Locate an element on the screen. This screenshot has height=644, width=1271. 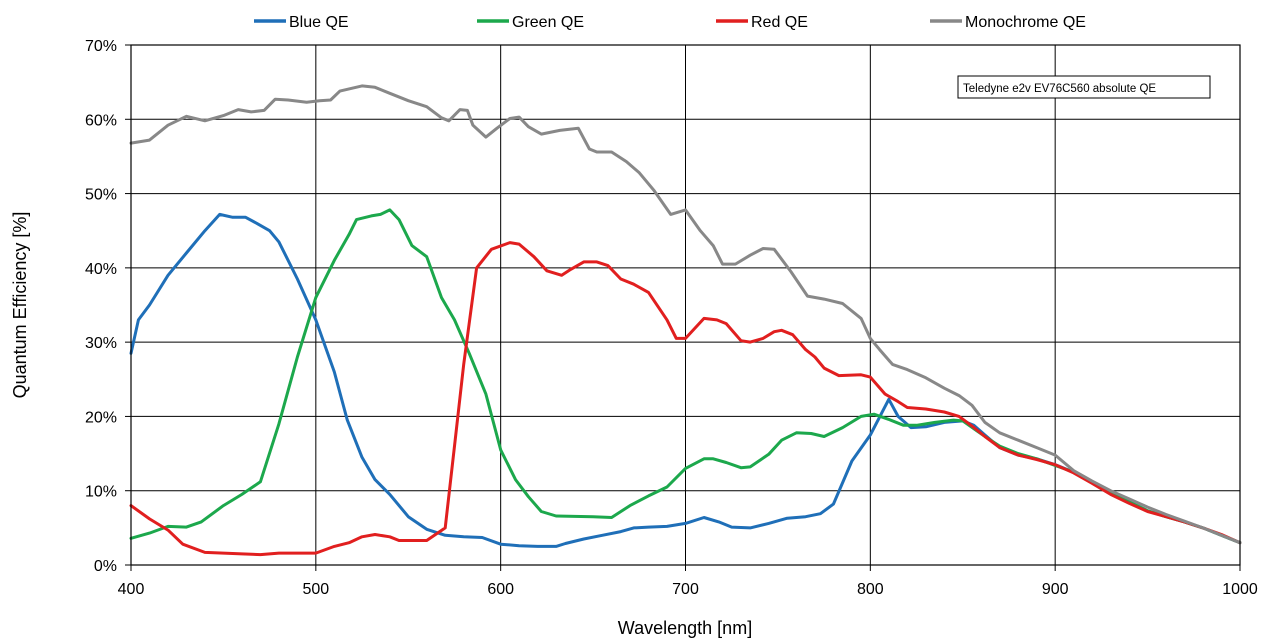
x-tick-label: 800 is located at coordinates (870, 589).